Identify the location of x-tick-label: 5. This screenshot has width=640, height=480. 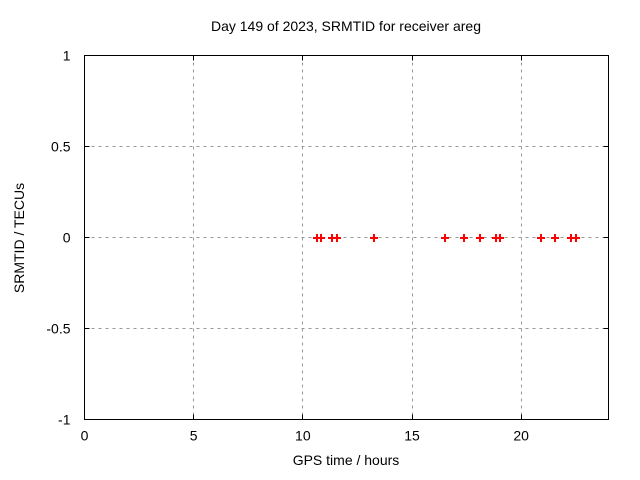
(194, 436).